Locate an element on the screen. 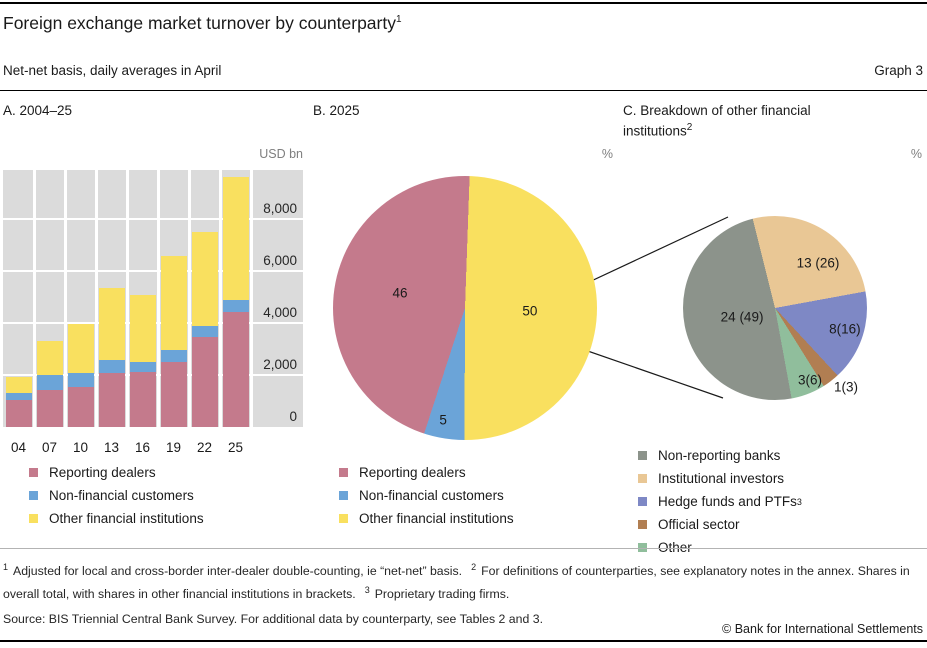 The image size is (927, 648). x-axis-tick-13: 13 is located at coordinates (111, 447).